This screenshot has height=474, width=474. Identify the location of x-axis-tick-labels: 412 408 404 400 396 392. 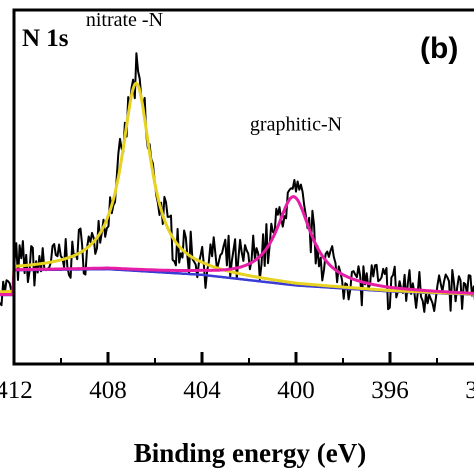
(237, 390).